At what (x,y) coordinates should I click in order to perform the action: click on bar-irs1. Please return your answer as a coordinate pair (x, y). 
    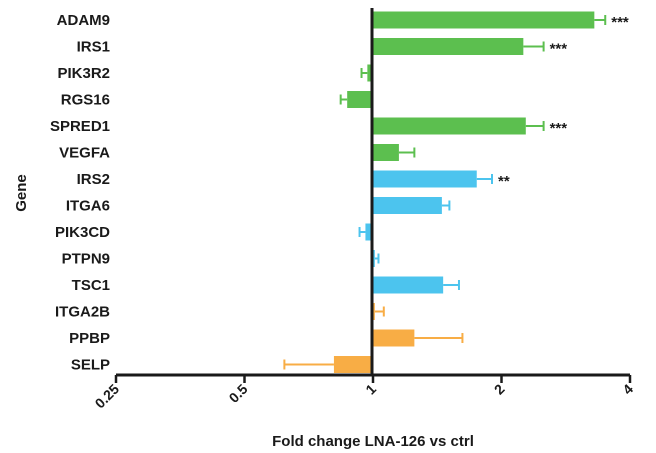
    Looking at the image, I should click on (448, 46).